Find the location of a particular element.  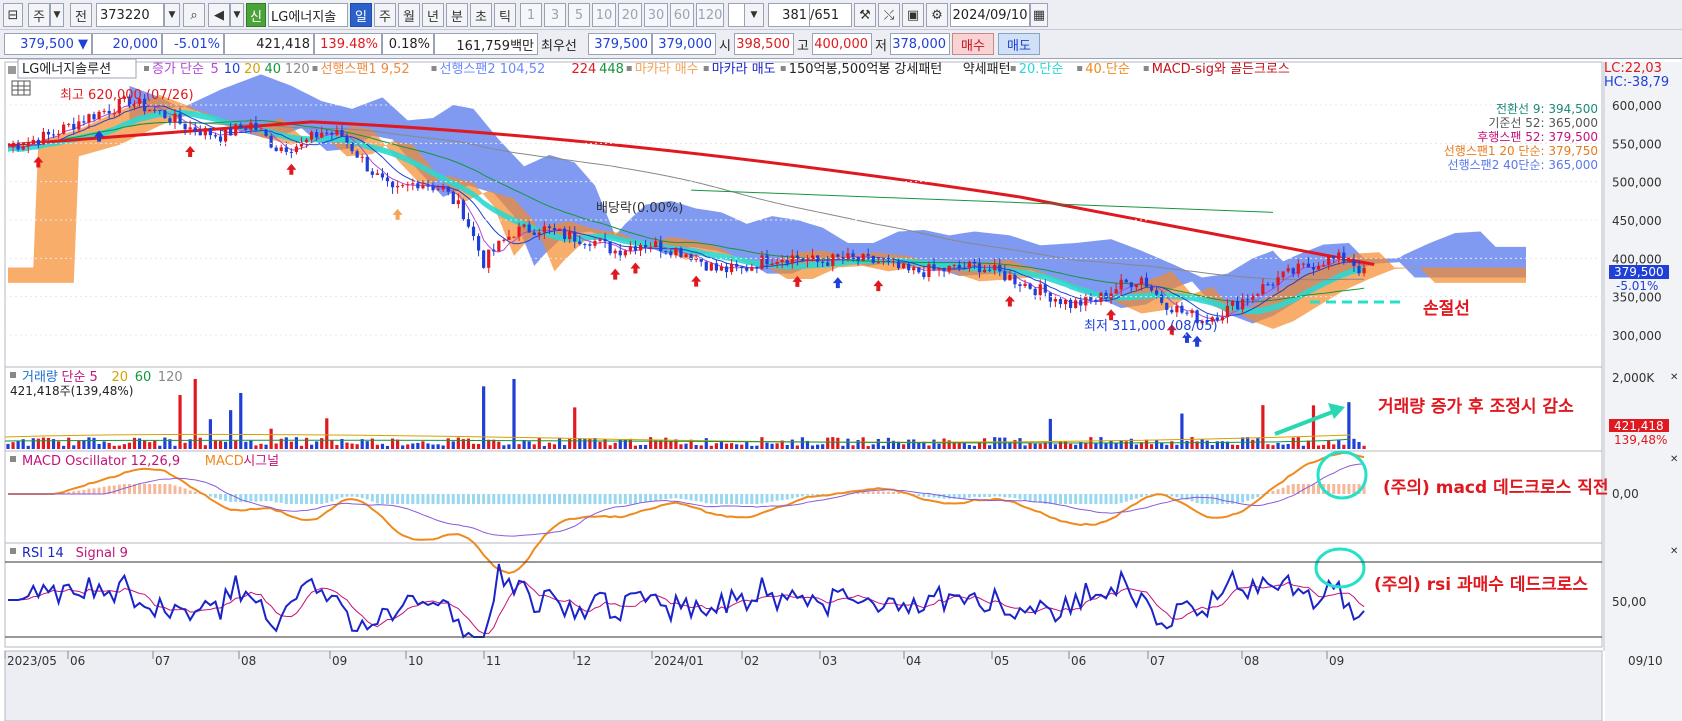

prev-button: 전 is located at coordinates (81, 15).